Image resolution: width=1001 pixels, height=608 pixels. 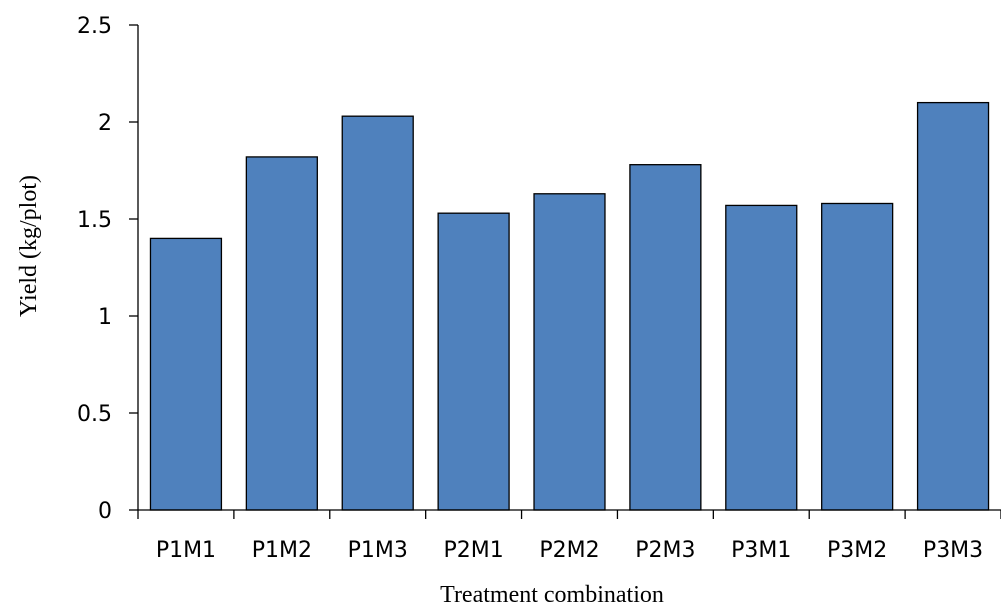 I want to click on x-tick-label: P2M3, so click(x=665, y=550).